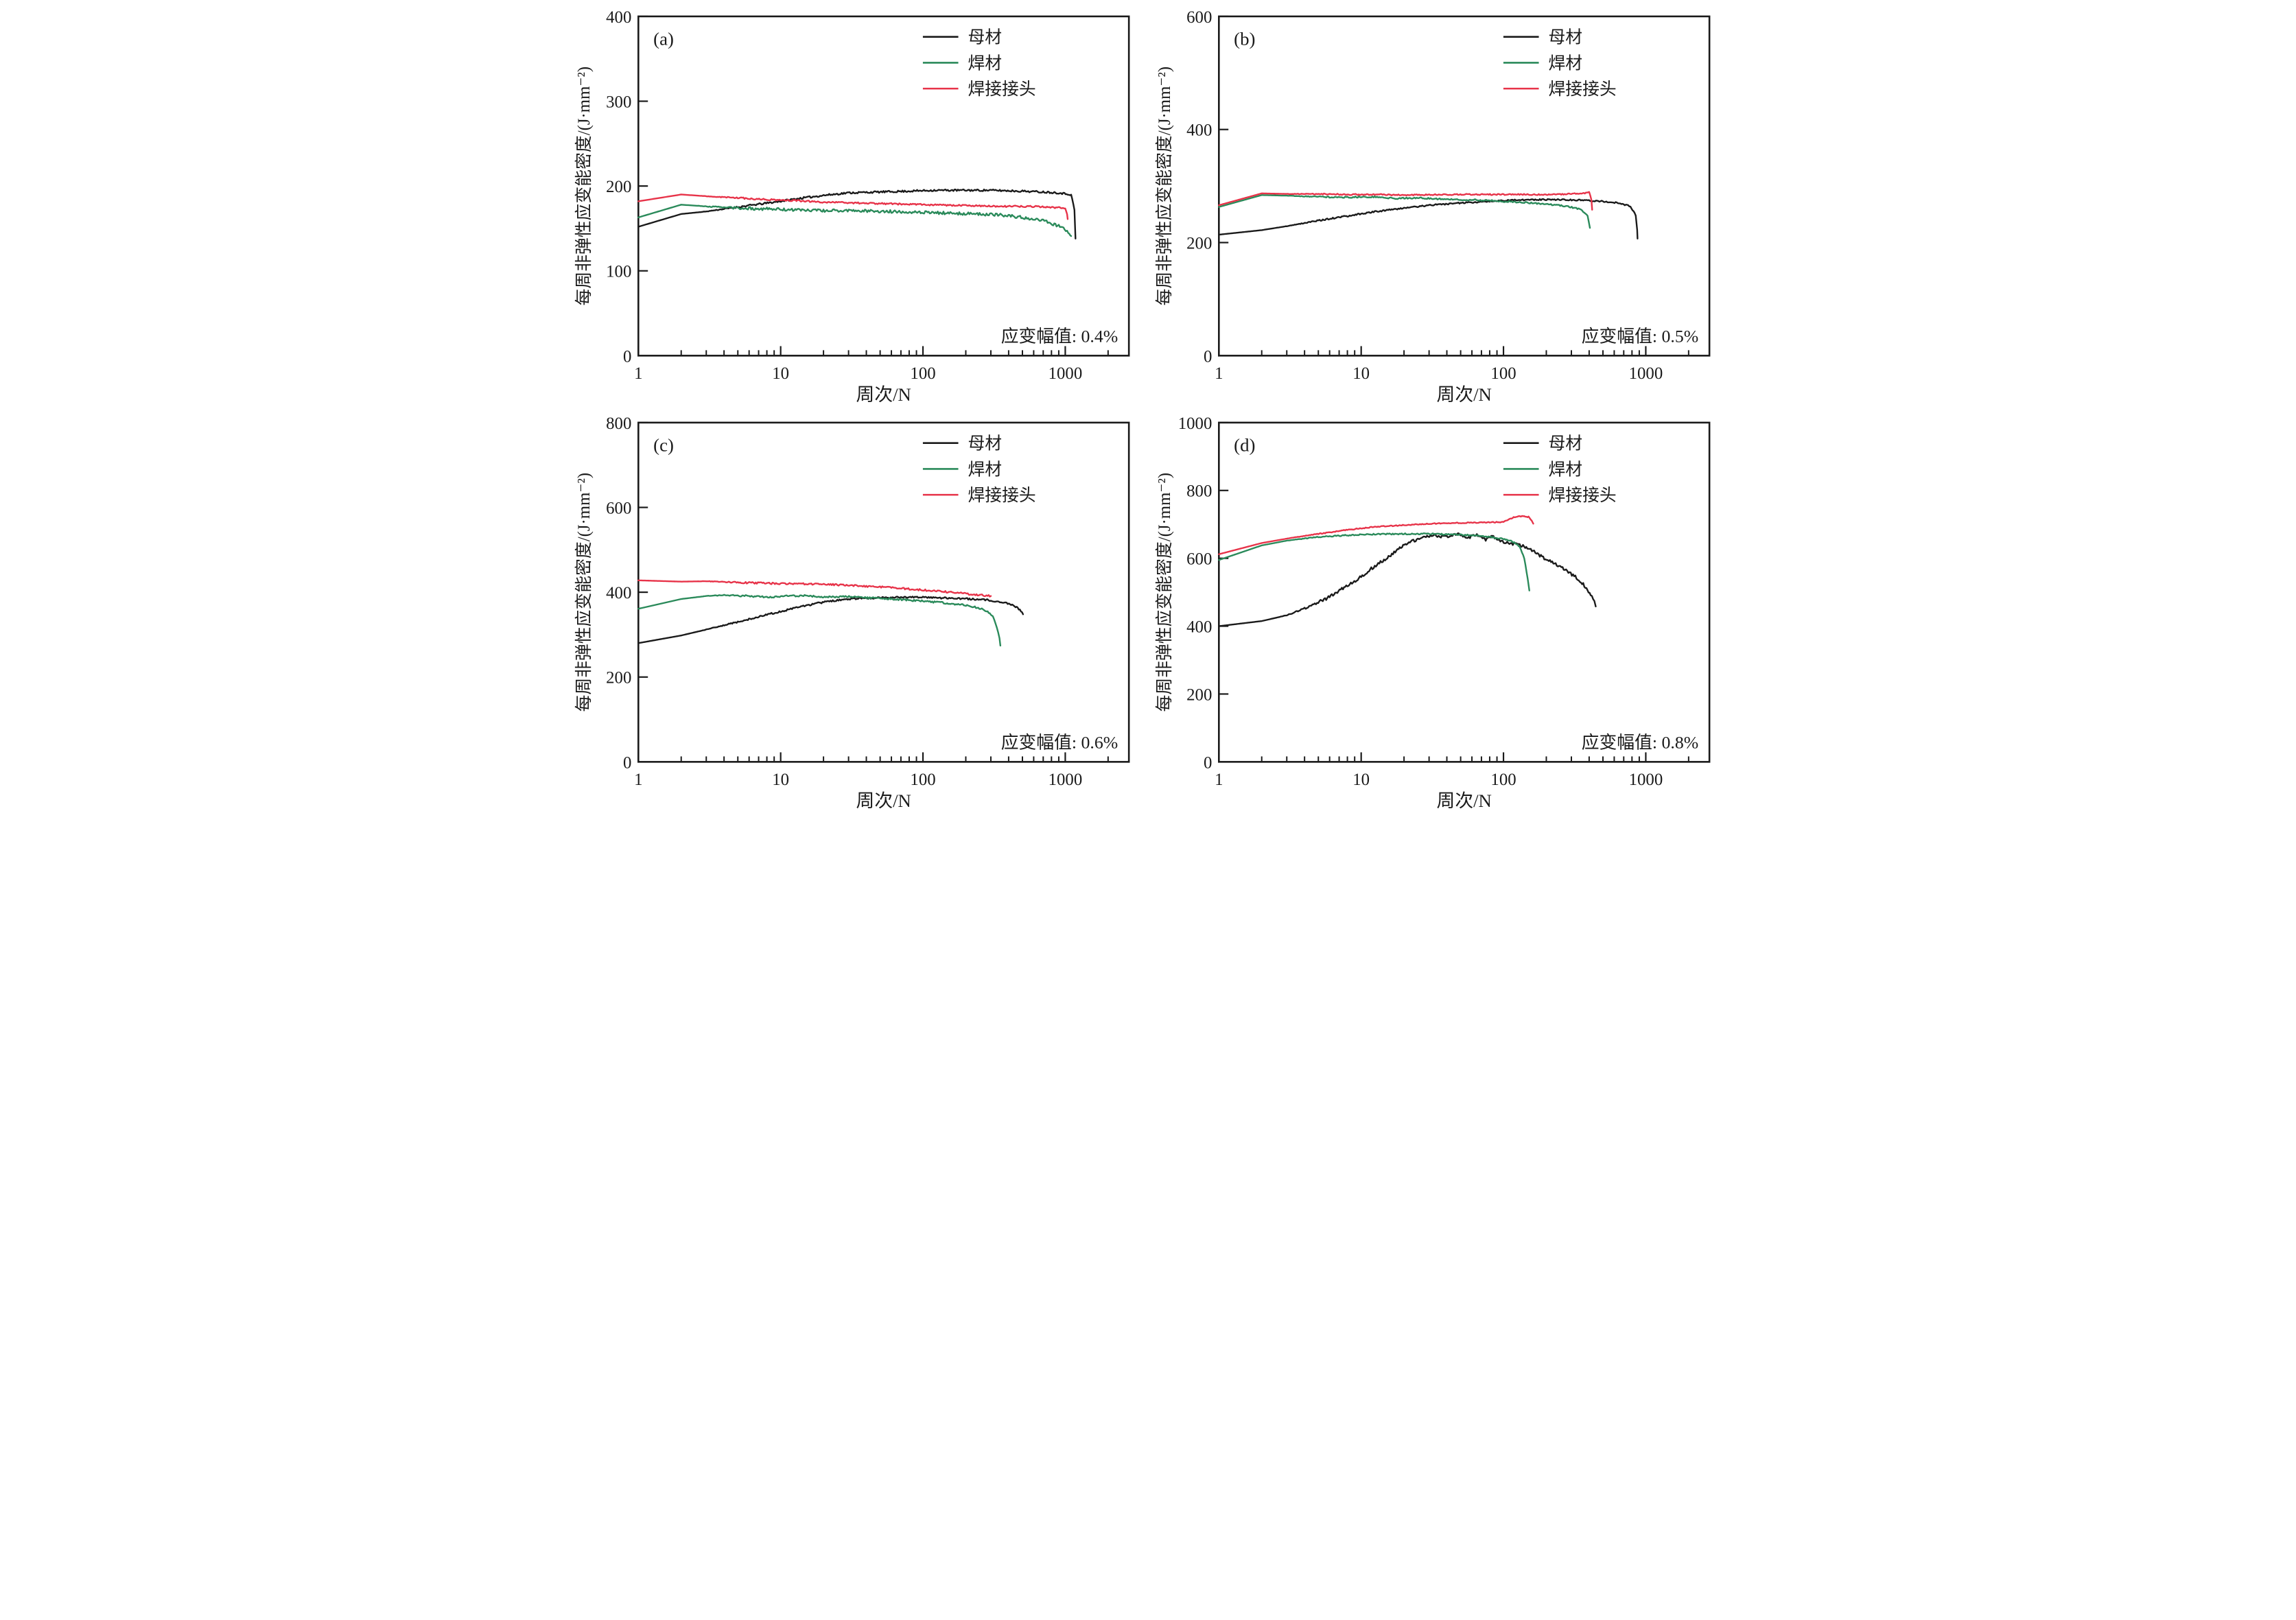 The image size is (2296, 1620). I want to click on strain-amplitude-annotation: 应变幅值: 0.4%, so click(1059, 336).